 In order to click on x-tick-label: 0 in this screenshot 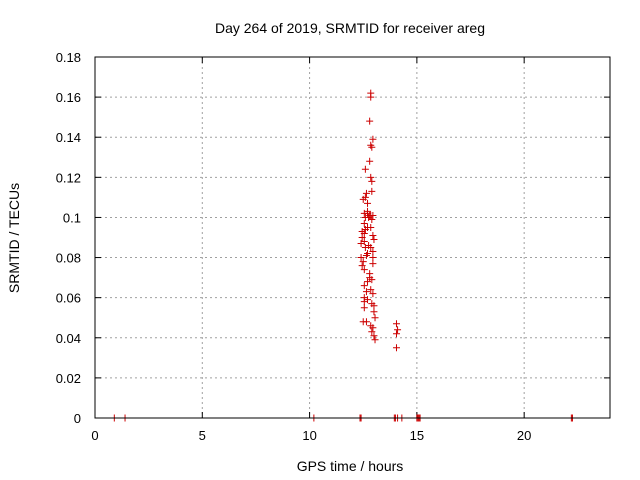, I will do `click(94, 435)`.